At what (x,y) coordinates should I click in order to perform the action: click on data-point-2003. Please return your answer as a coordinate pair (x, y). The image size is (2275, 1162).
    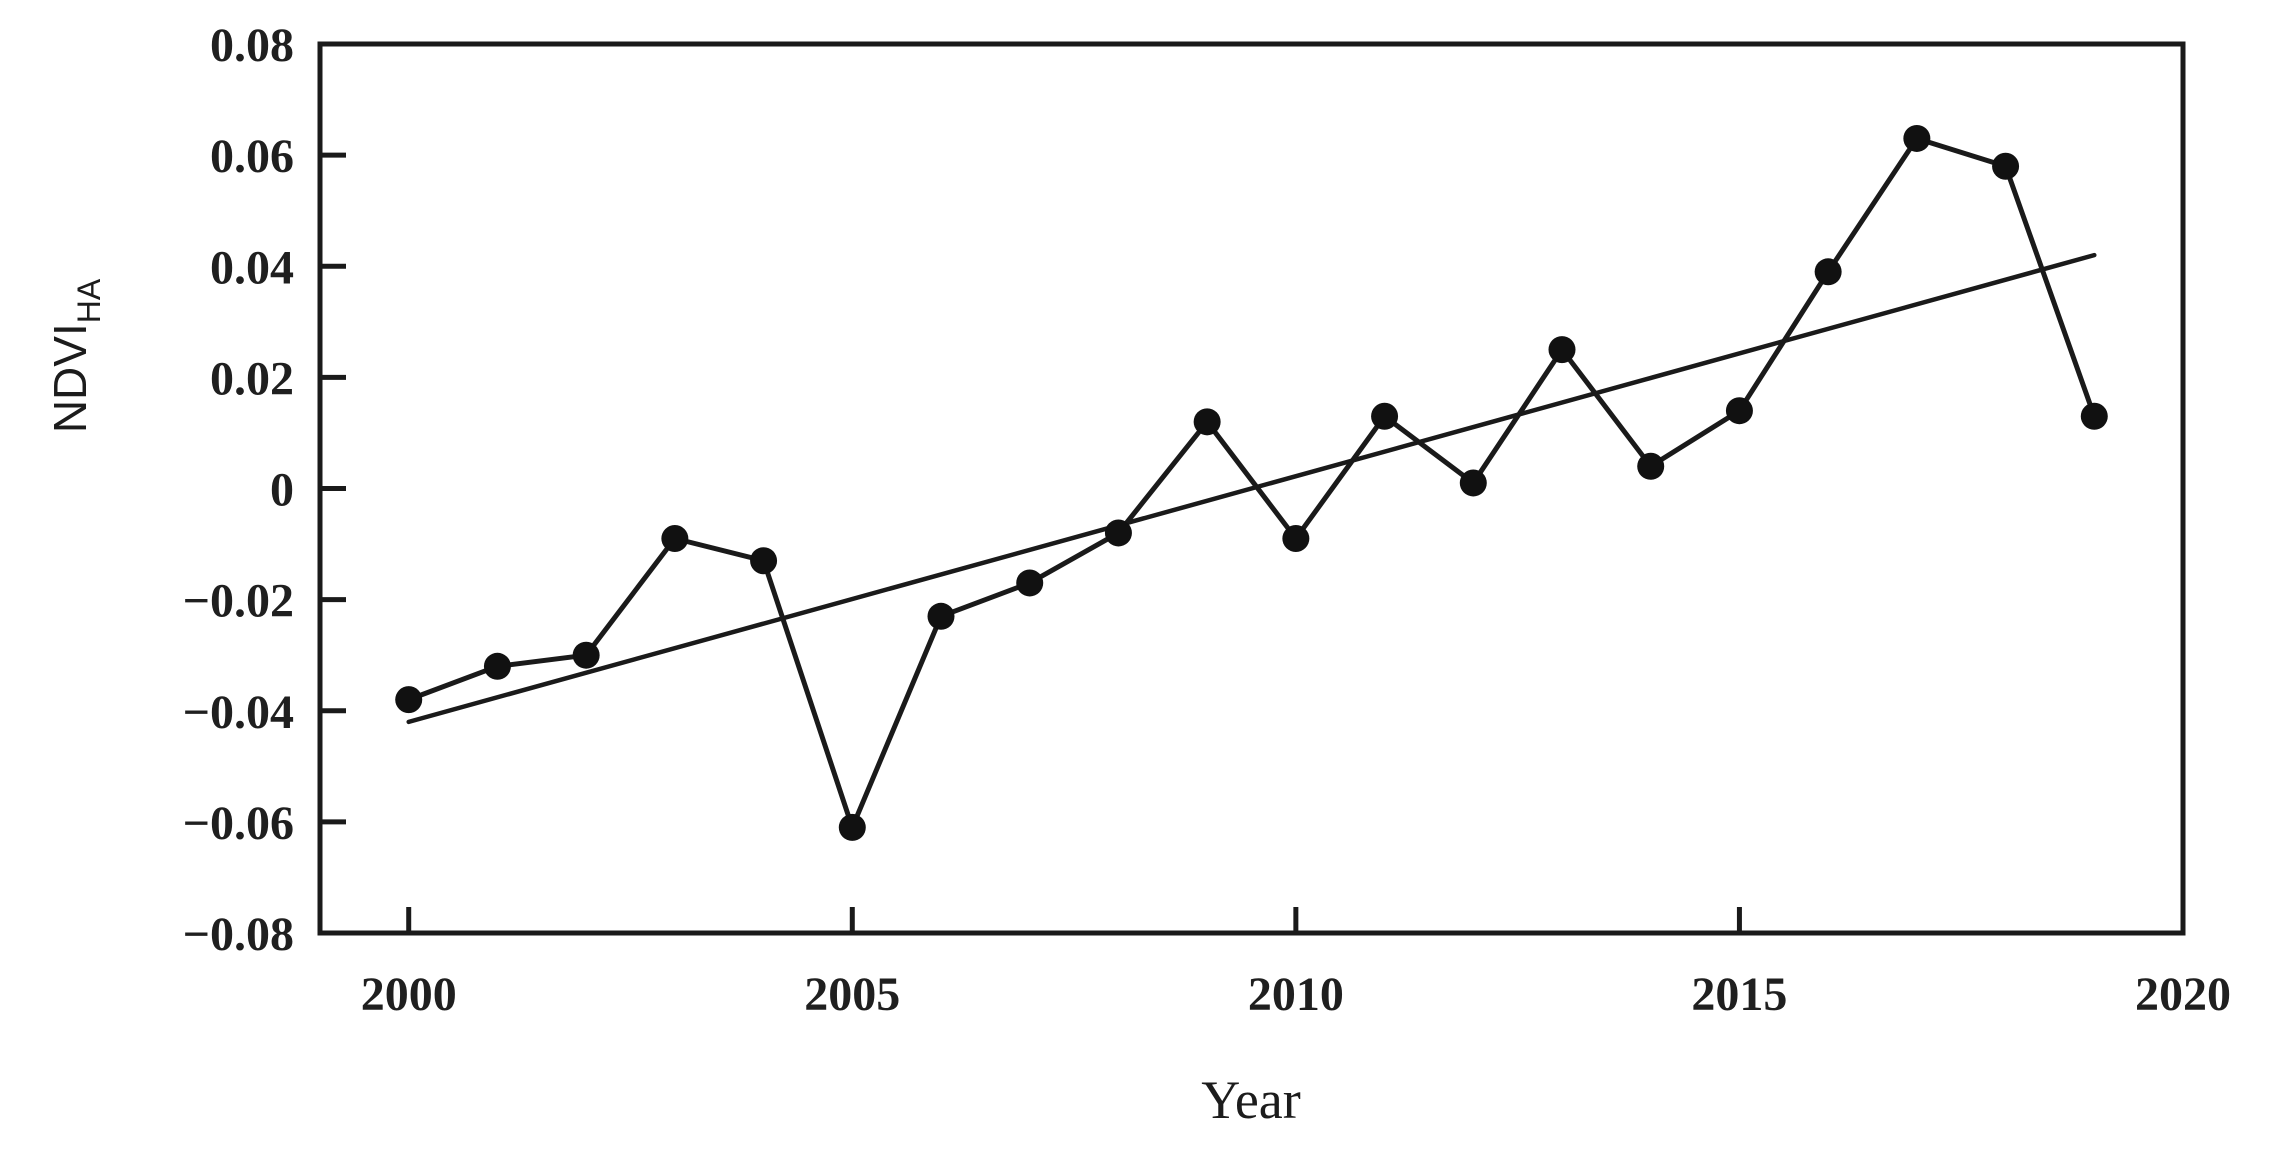
    Looking at the image, I should click on (675, 539).